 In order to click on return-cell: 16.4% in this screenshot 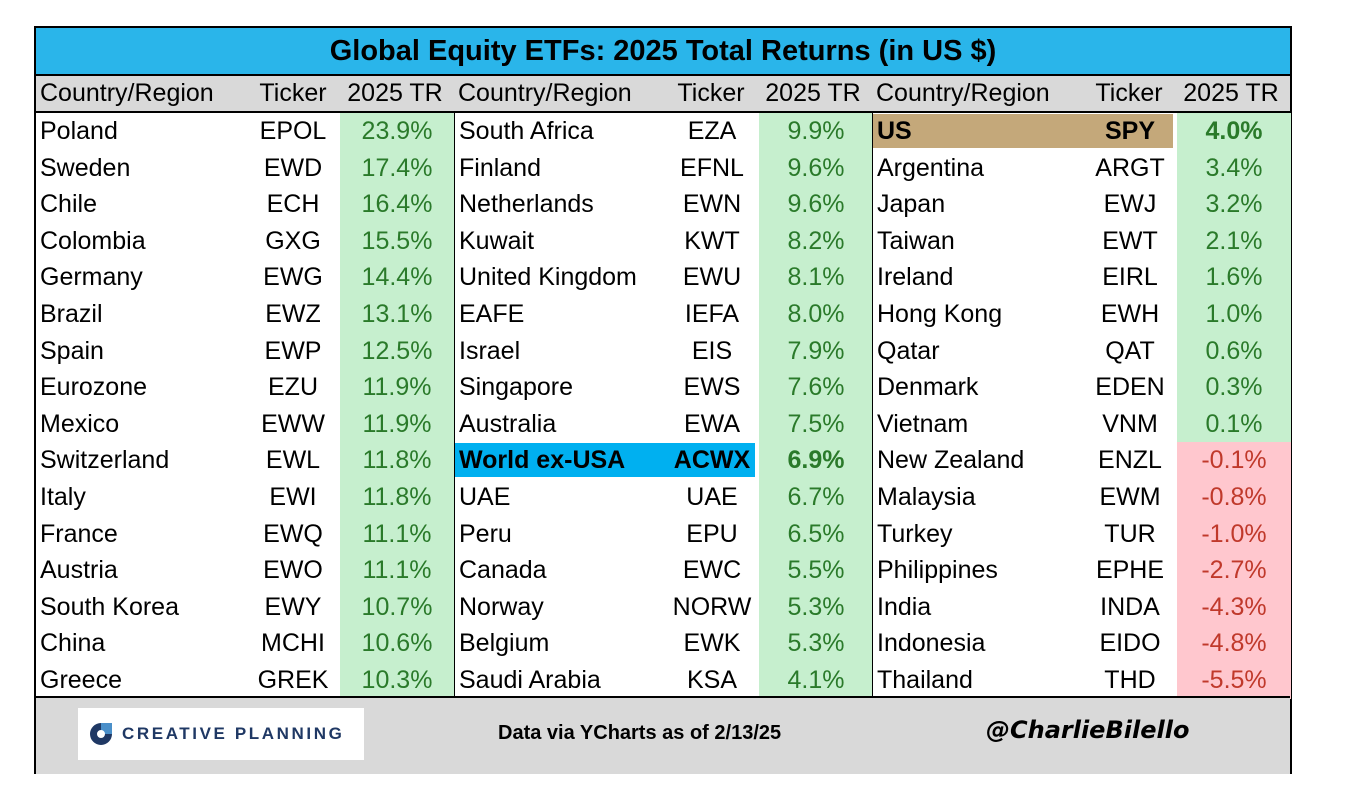, I will do `click(397, 204)`.